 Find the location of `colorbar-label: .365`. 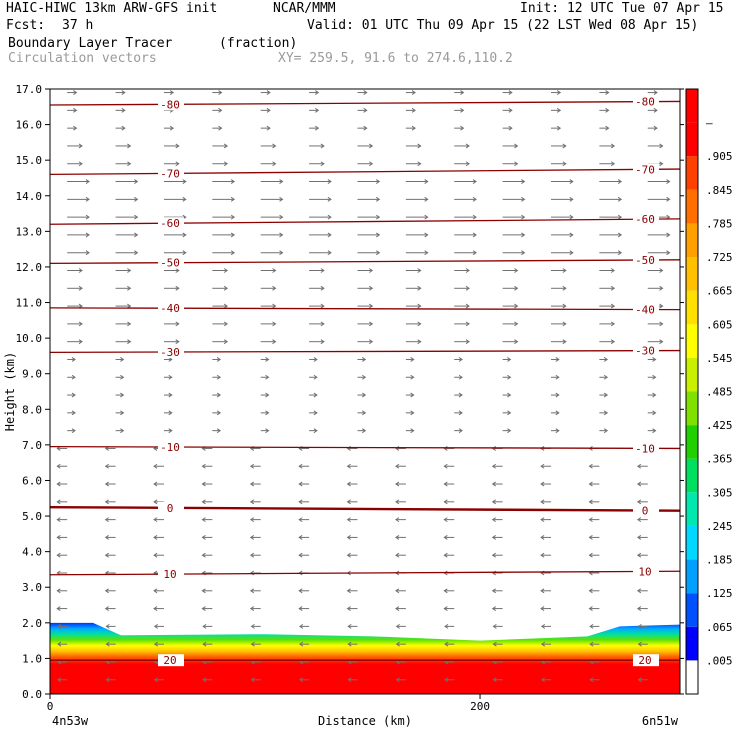

colorbar-label: .365 is located at coordinates (719, 459).